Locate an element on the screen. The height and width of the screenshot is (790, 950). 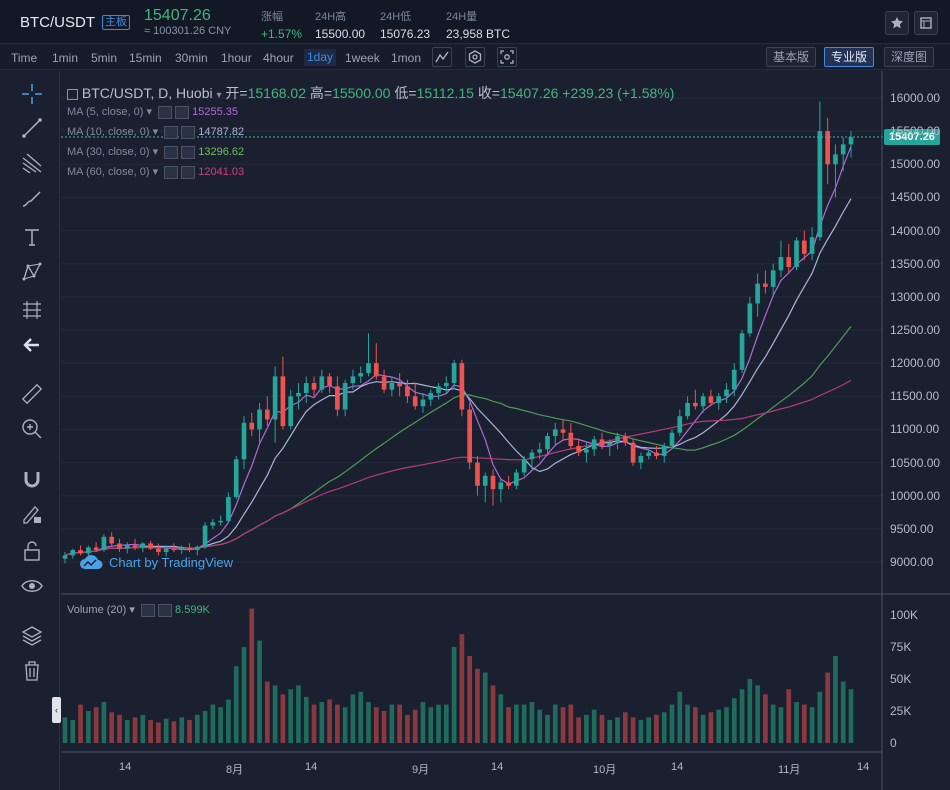
crosshair-tool is located at coordinates (32, 94).